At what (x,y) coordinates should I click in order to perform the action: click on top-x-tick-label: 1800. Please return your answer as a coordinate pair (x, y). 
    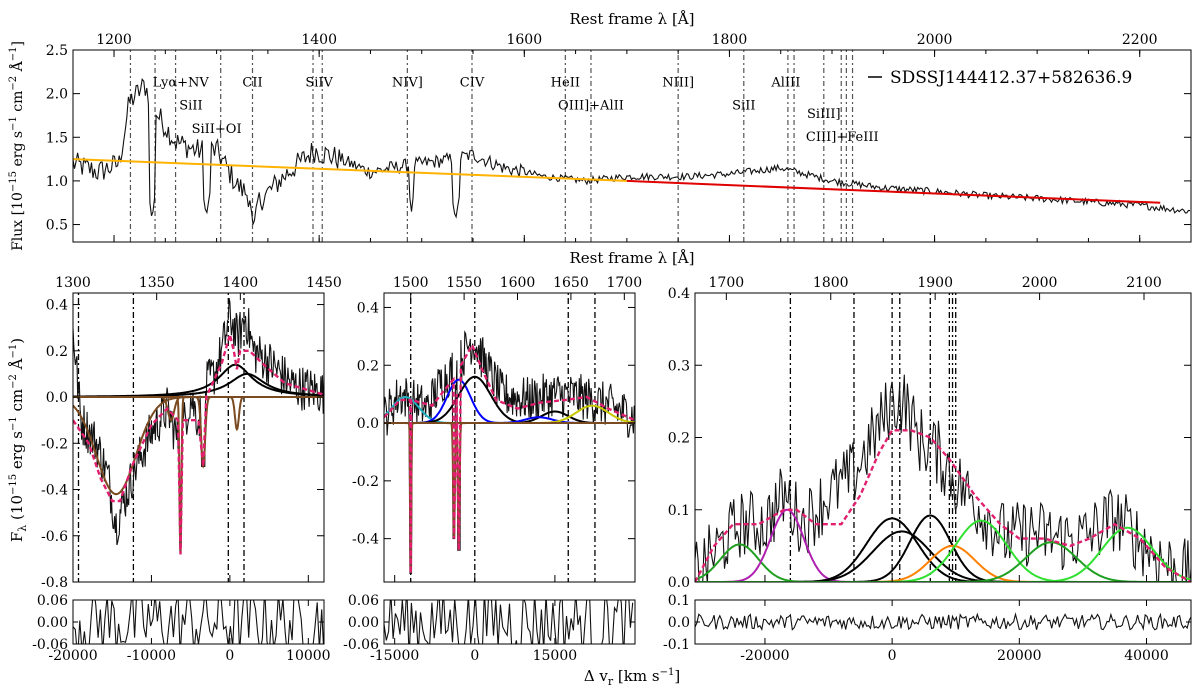
    Looking at the image, I should click on (831, 283).